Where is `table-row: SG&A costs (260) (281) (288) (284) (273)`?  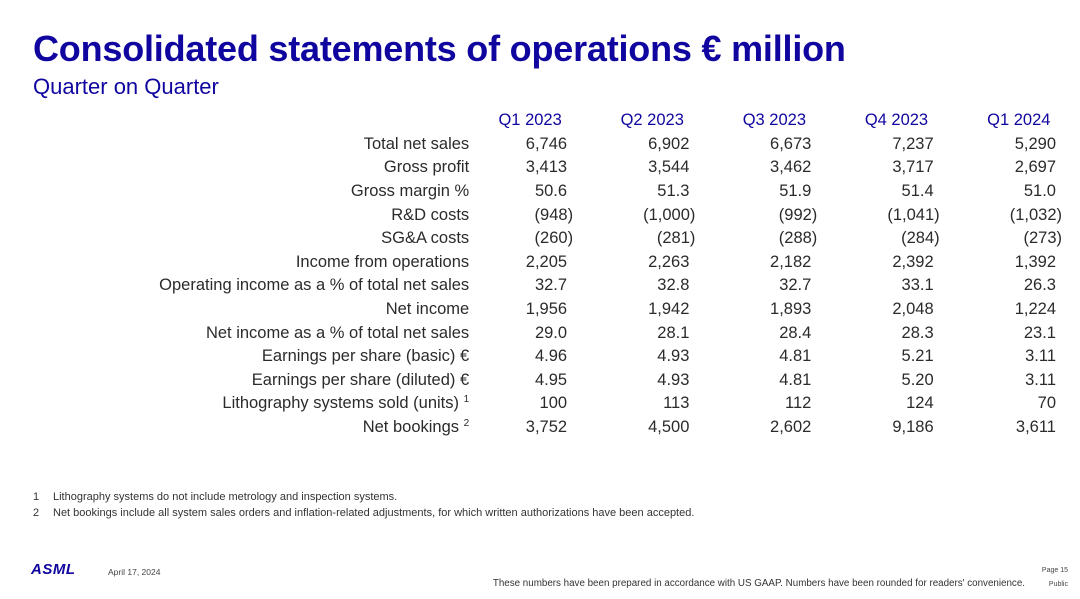
table-row: SG&A costs (260) (281) (288) (284) (273) is located at coordinates (615, 239).